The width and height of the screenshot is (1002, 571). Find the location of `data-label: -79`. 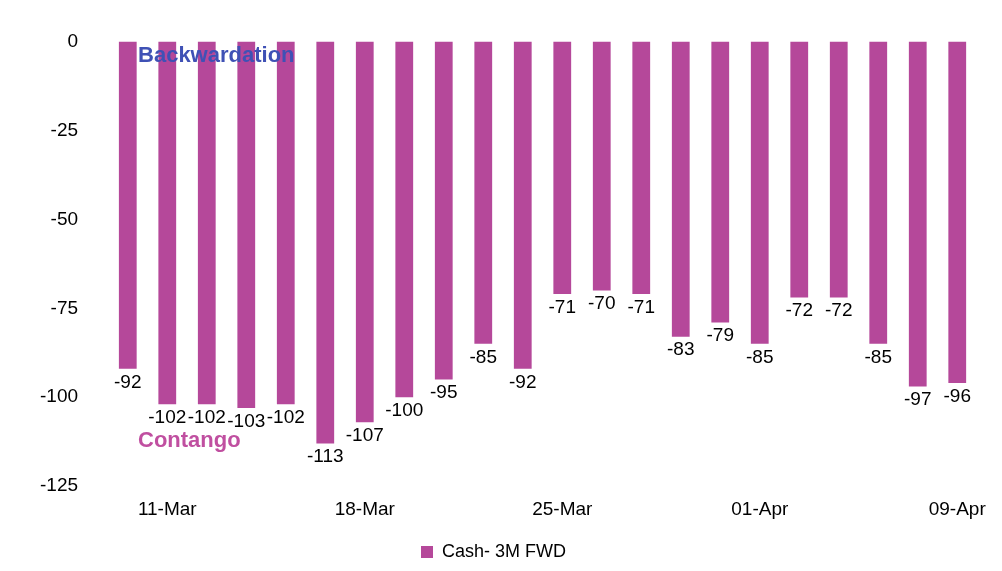

data-label: -79 is located at coordinates (720, 335).